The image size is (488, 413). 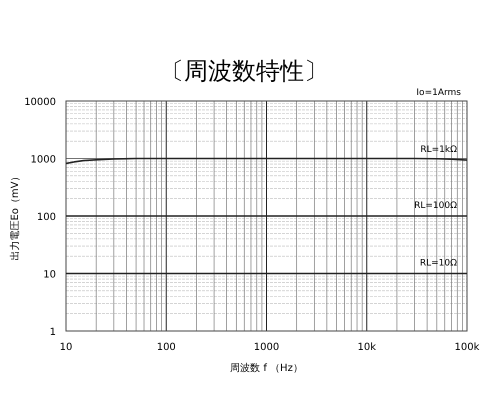 I want to click on x-tick-label: 10, so click(x=66, y=347).